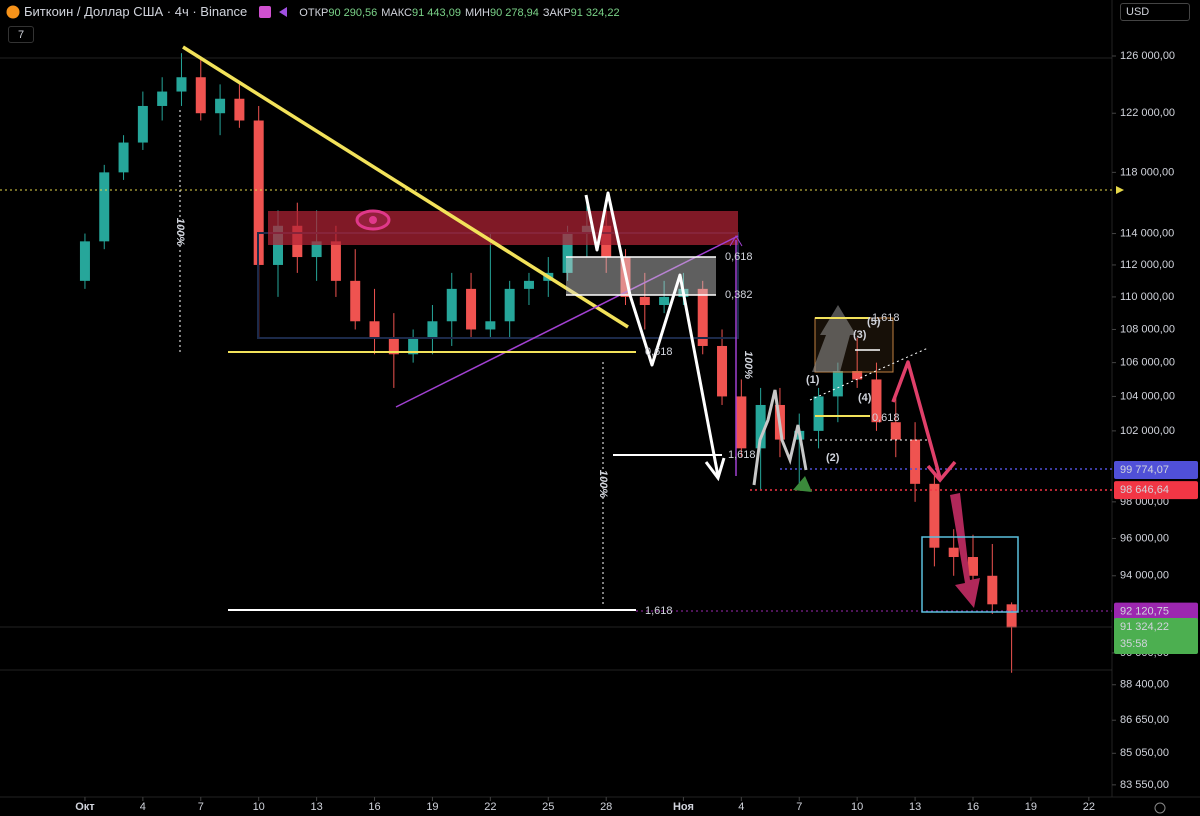  What do you see at coordinates (641, 276) in the screenshot?
I see `fib-zone` at bounding box center [641, 276].